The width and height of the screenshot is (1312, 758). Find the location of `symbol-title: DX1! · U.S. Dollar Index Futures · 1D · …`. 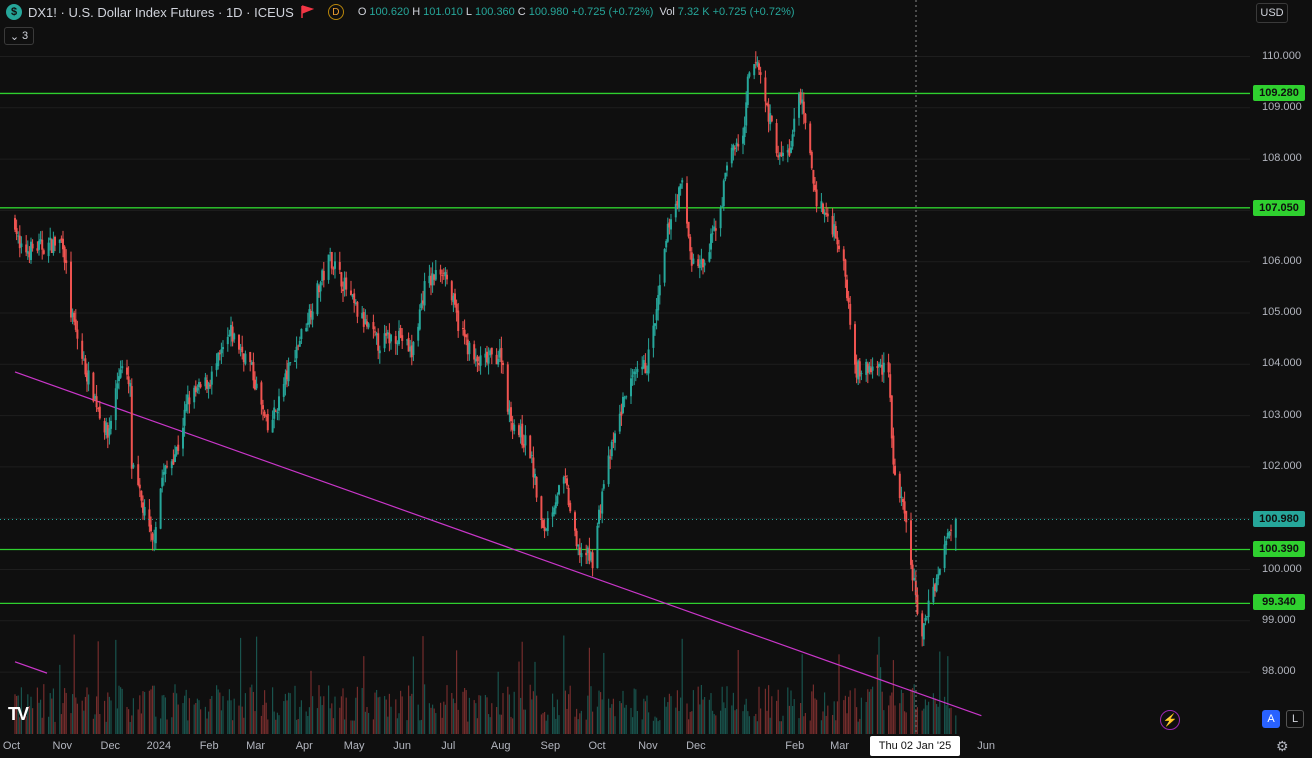

symbol-title: DX1! · U.S. Dollar Index Futures · 1D · … is located at coordinates (161, 12).